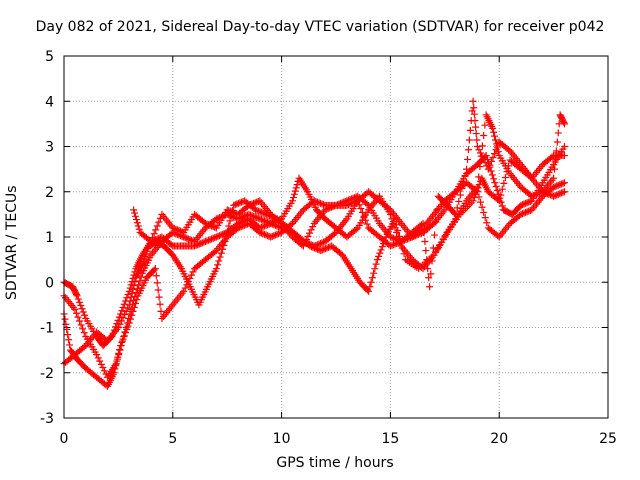  What do you see at coordinates (47, 374) in the screenshot?
I see `y-tick-label: -2` at bounding box center [47, 374].